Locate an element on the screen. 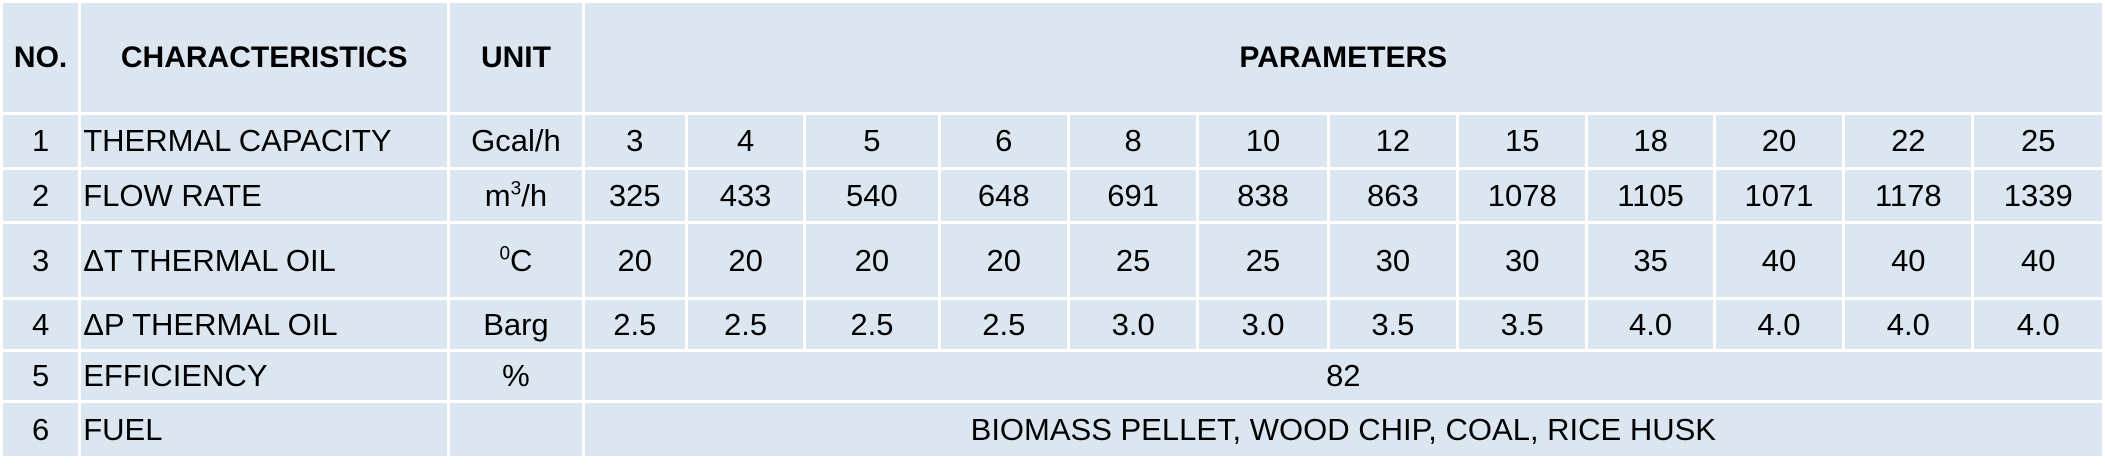 The width and height of the screenshot is (2105, 475). parameter-cell: 1339 is located at coordinates (2038, 195).